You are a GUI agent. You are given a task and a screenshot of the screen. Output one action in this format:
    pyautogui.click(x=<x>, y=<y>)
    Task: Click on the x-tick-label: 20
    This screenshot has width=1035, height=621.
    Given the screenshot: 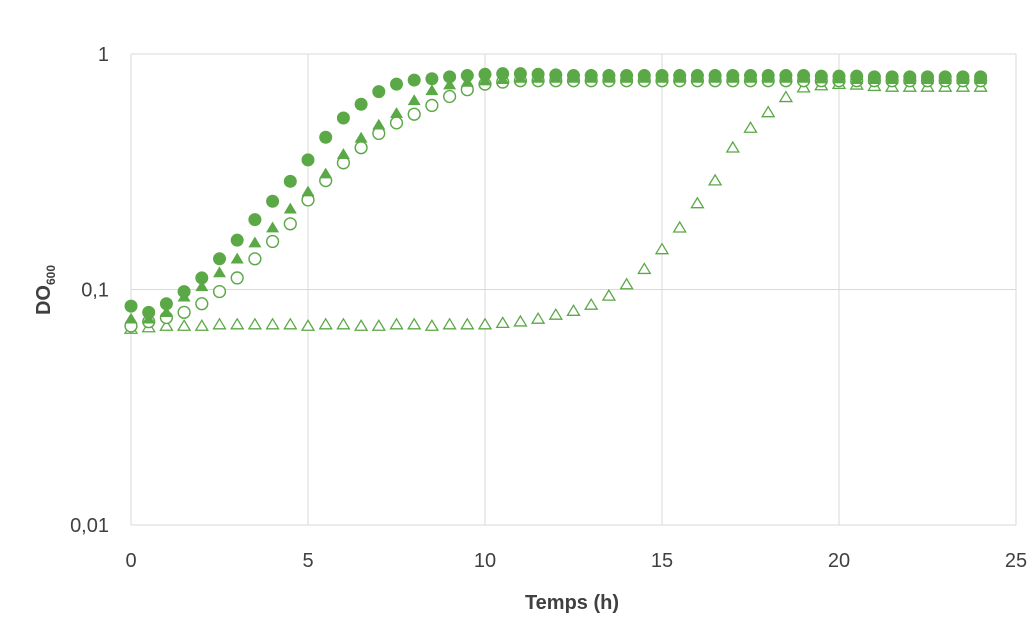 What is the action you would take?
    pyautogui.click(x=839, y=561)
    